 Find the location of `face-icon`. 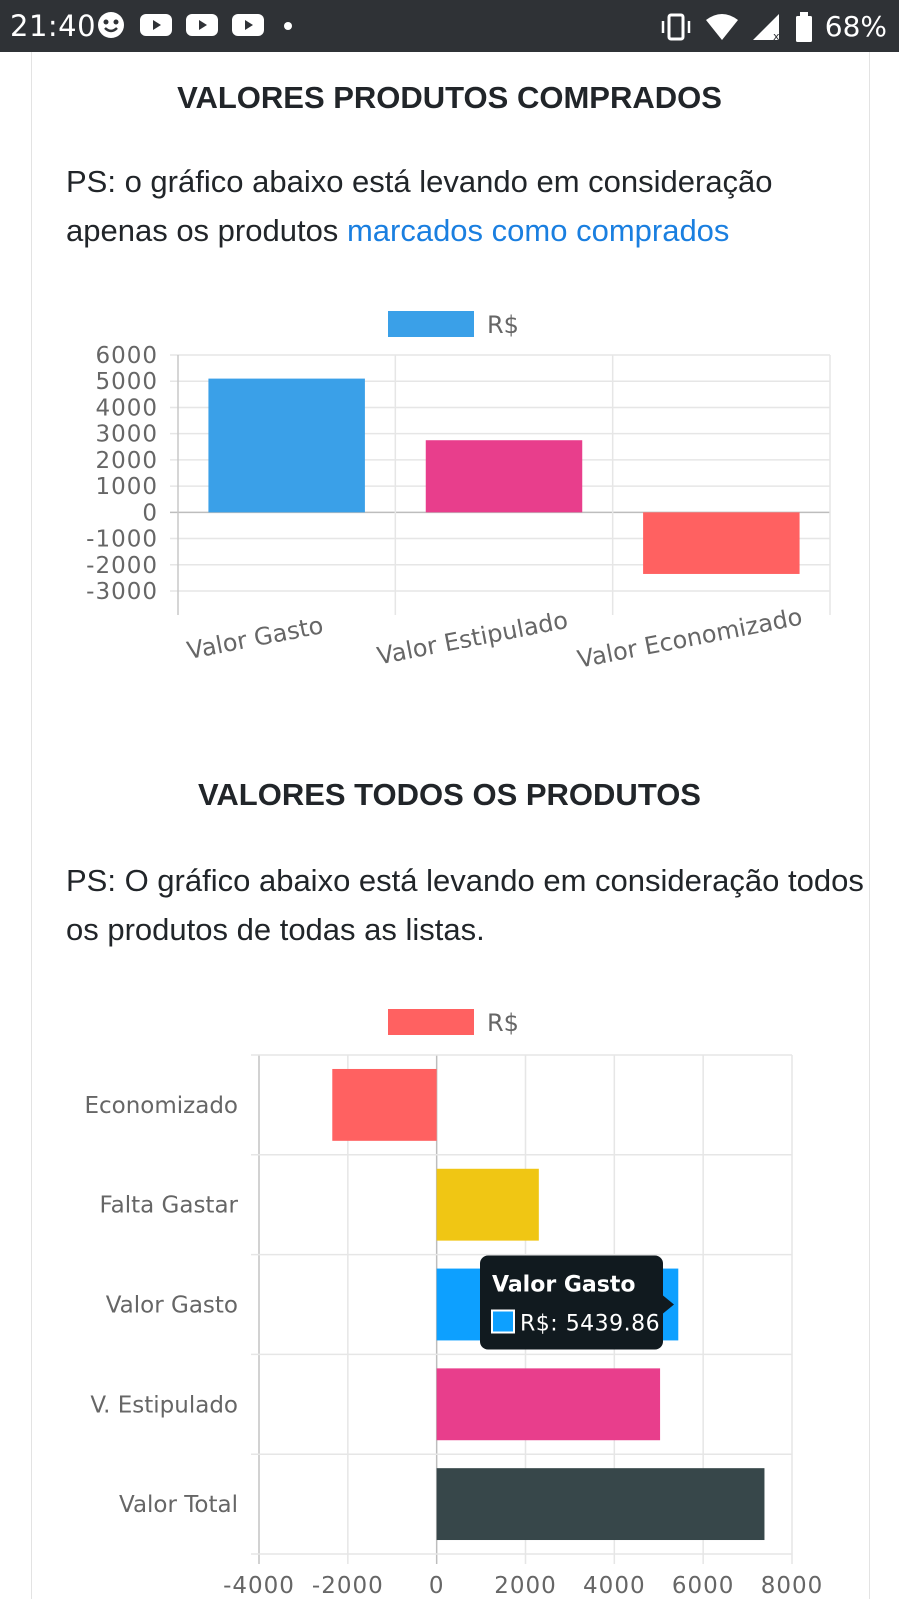

face-icon is located at coordinates (111, 25).